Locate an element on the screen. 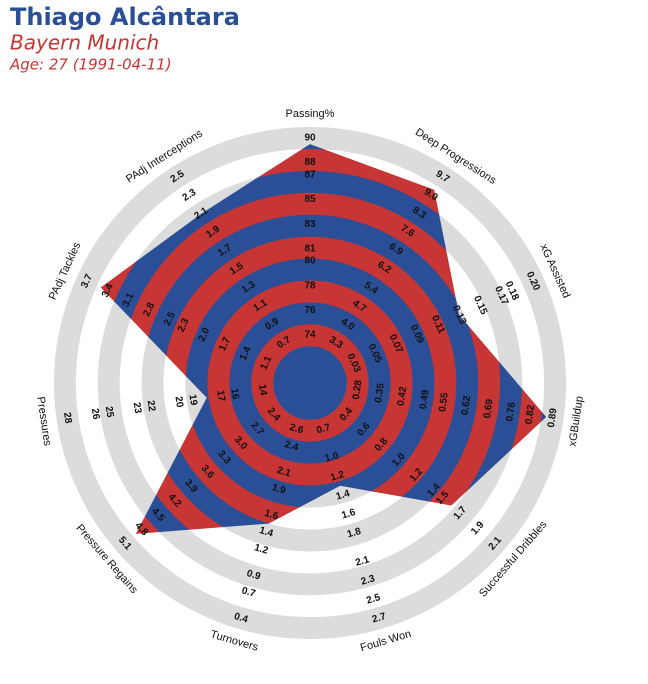 The width and height of the screenshot is (648, 684). tick-label: 3.1 is located at coordinates (129, 300).